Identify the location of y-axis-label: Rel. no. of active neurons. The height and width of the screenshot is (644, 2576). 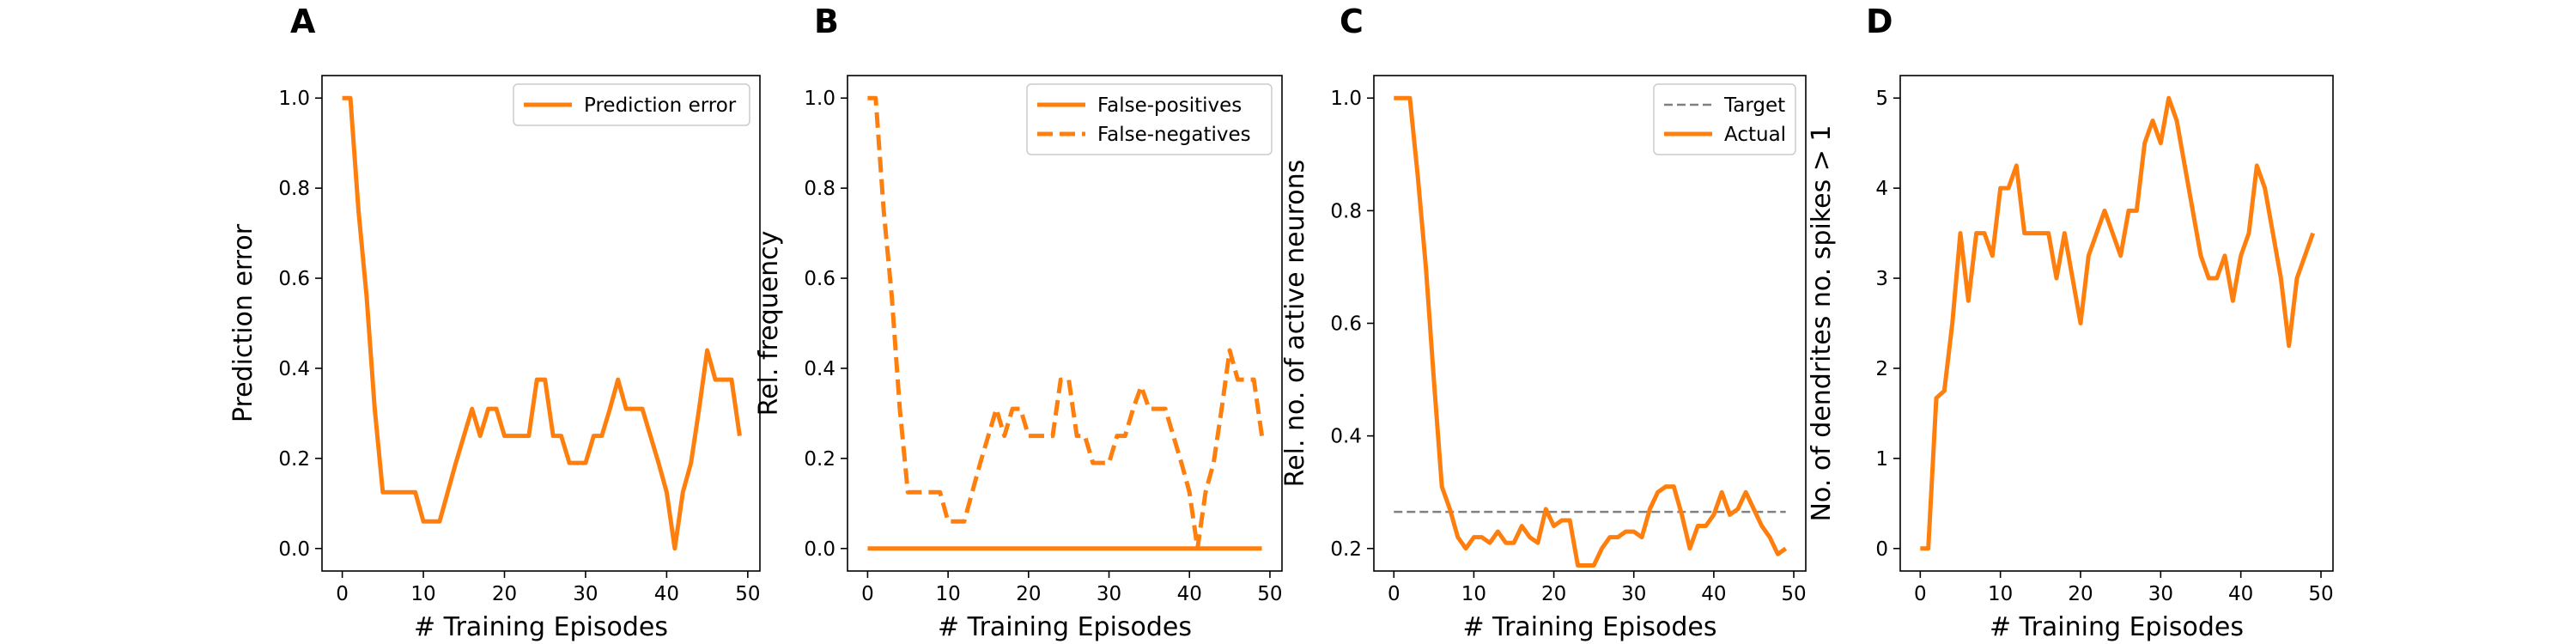
(1295, 324).